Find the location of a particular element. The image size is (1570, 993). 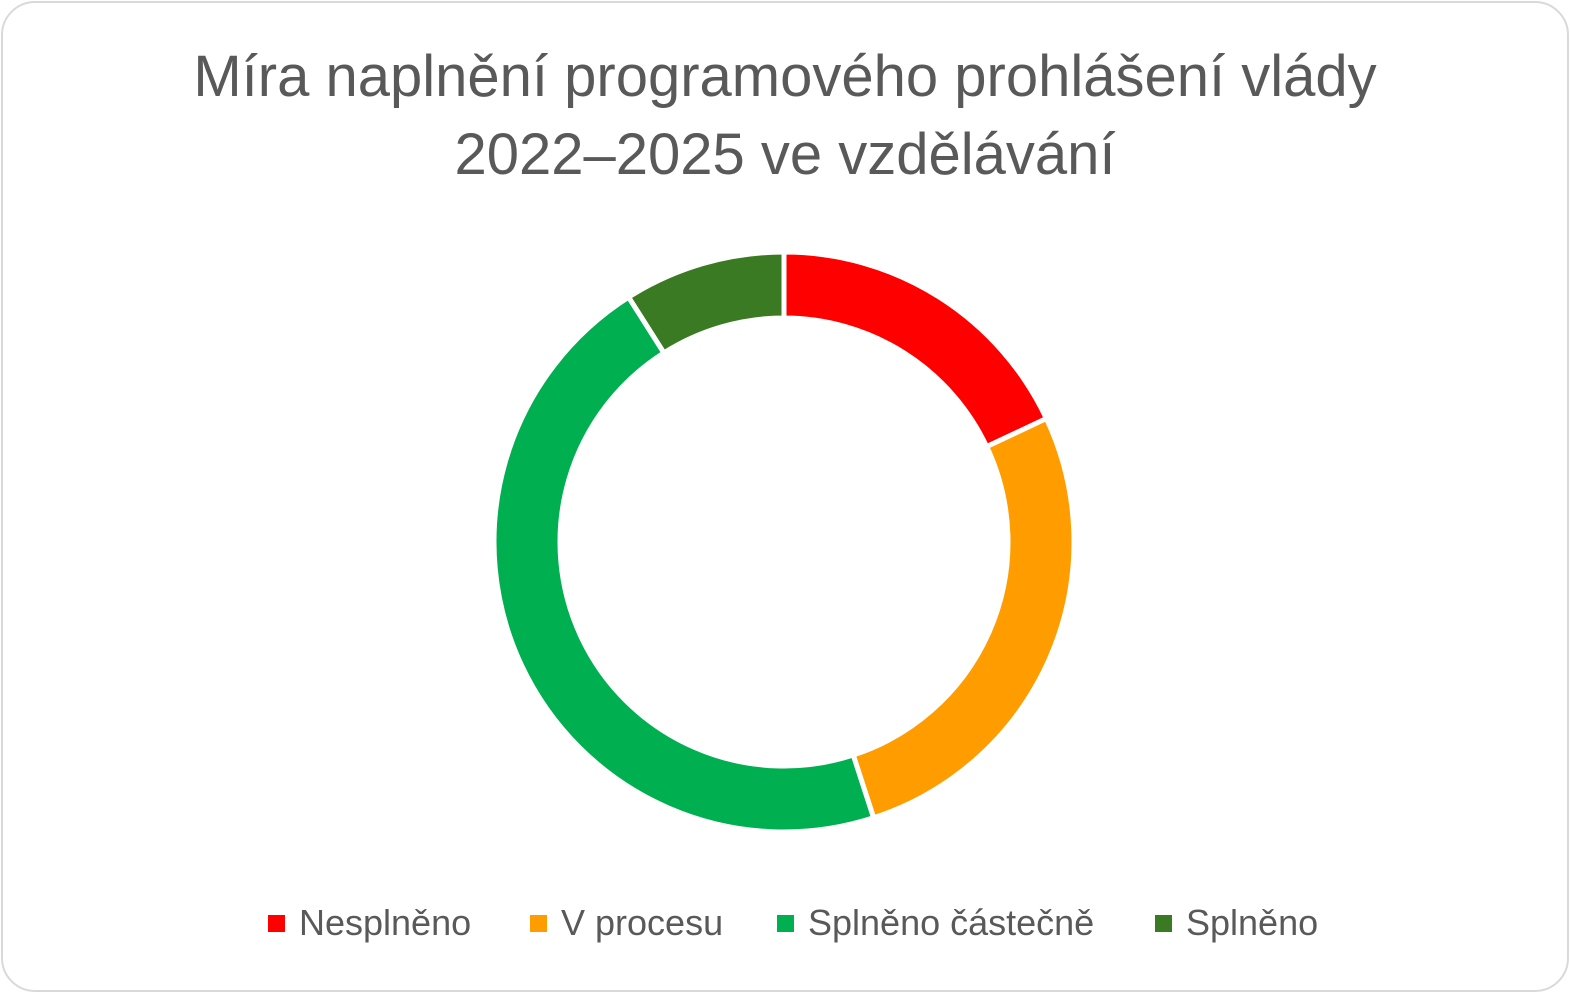

doughnut-slice-v-procesu is located at coordinates (963, 618).